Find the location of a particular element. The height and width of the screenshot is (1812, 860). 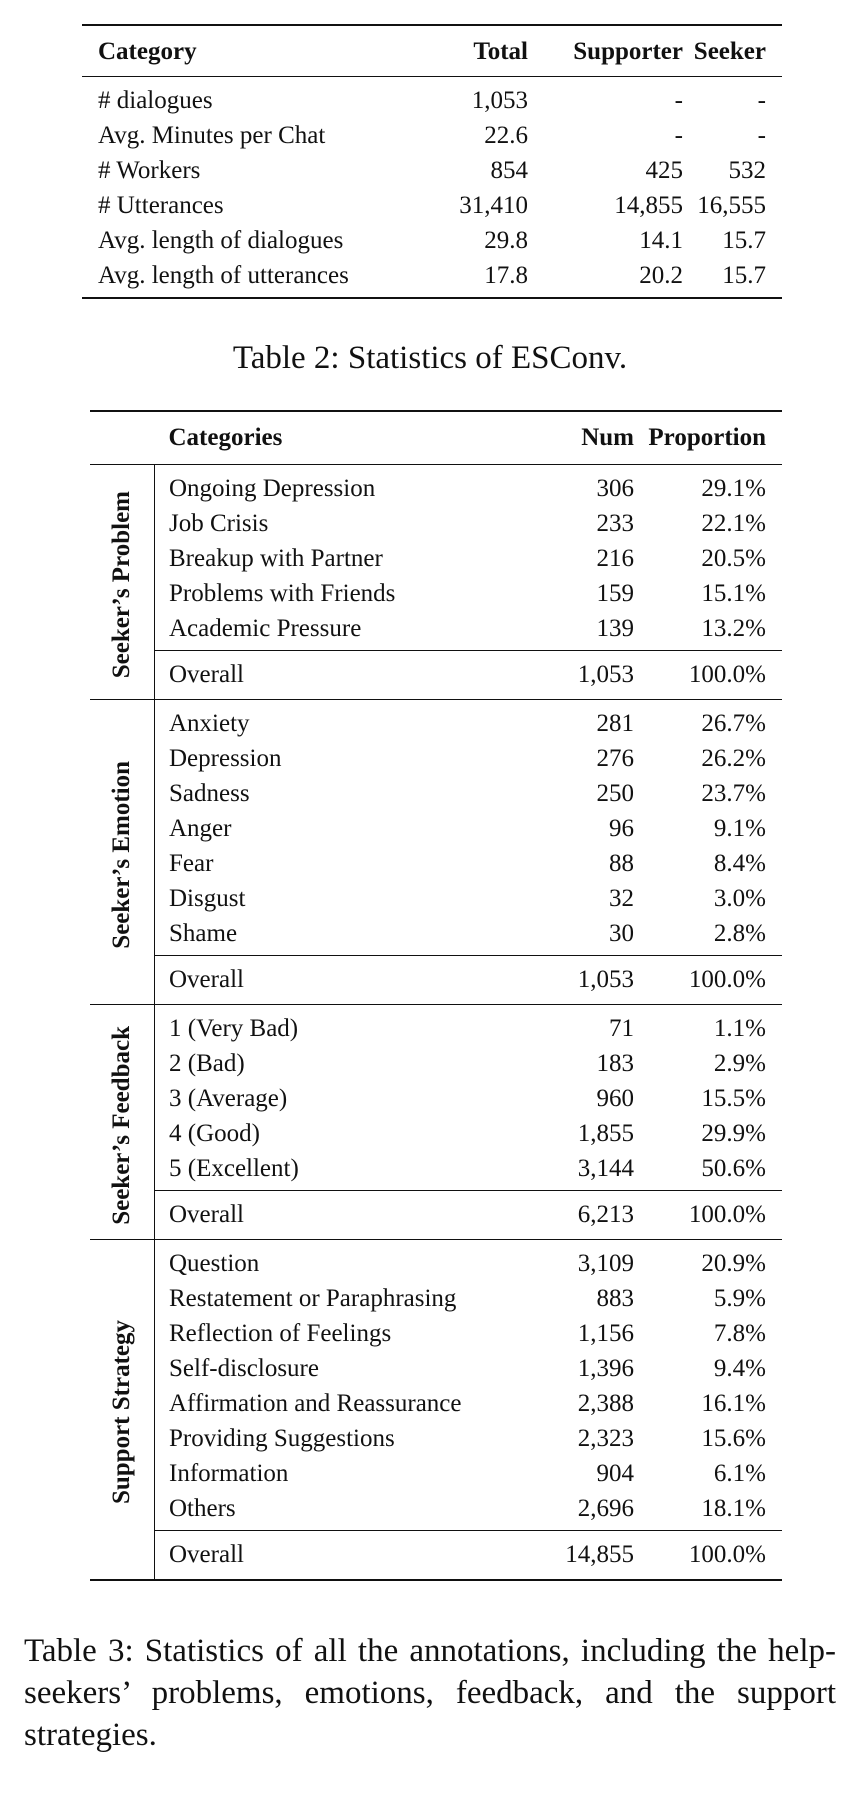

table-cell: 1.1% is located at coordinates (739, 1028).